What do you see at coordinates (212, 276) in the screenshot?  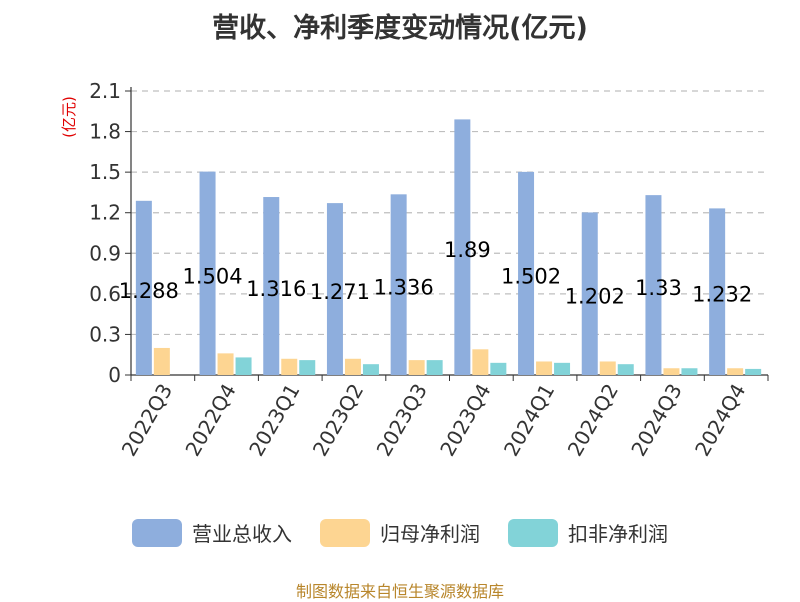 I see `data-label: 1.504` at bounding box center [212, 276].